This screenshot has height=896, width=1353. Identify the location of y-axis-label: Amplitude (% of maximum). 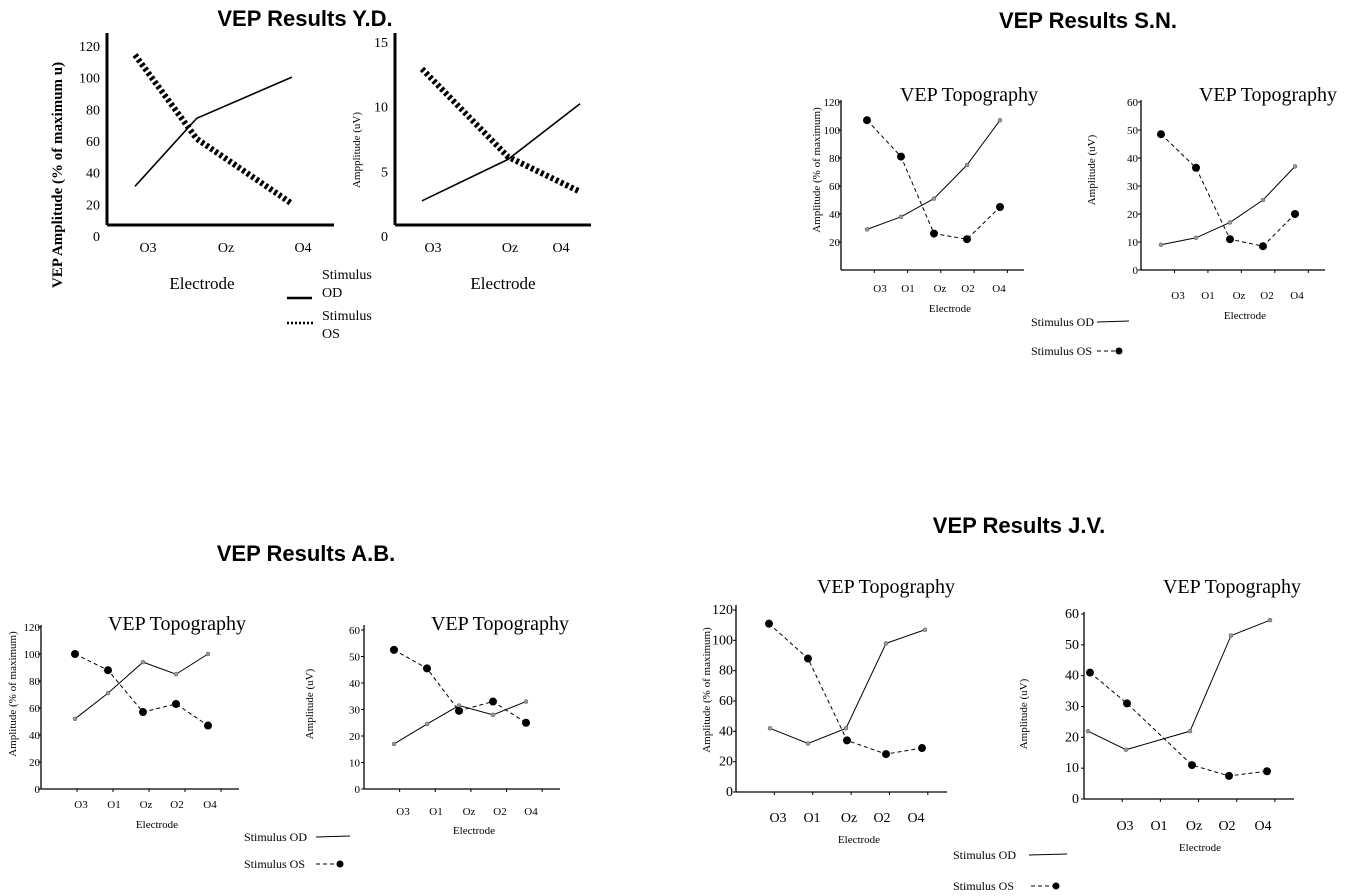
(817, 170).